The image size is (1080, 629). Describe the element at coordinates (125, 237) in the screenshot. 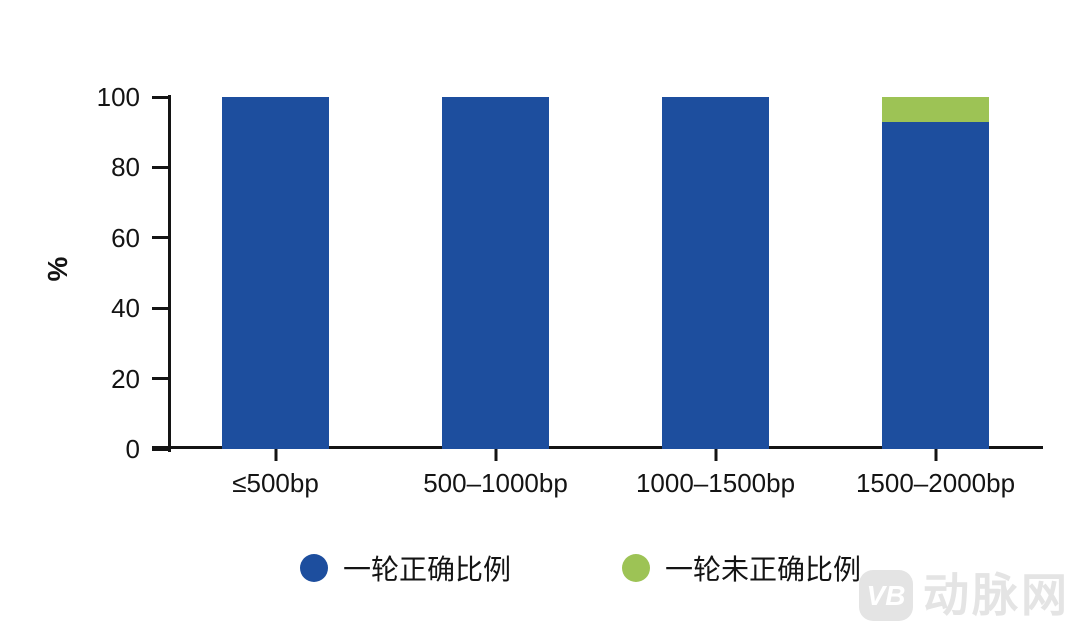

I see `y-tick-label: 60` at that location.